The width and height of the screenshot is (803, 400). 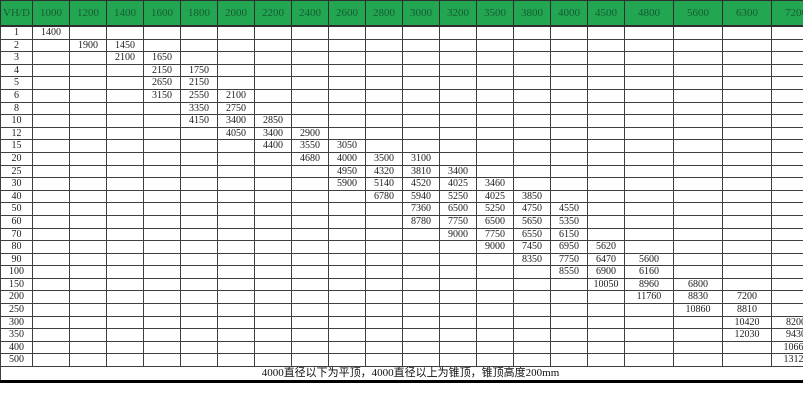 I want to click on data-cell: 6500, so click(x=495, y=221).